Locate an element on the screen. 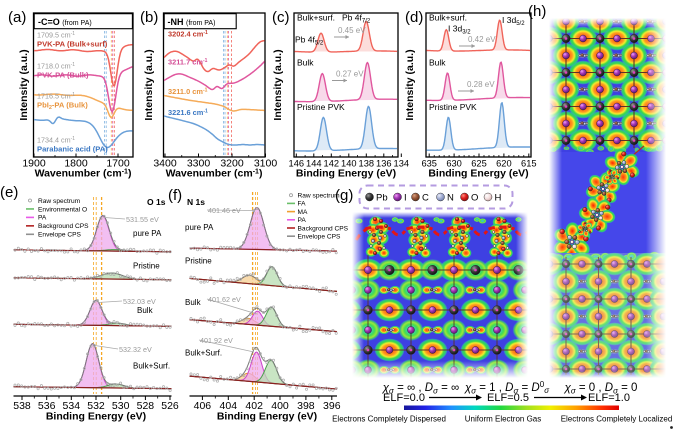  svg-text: ELF=0.0 is located at coordinates (404, 398).